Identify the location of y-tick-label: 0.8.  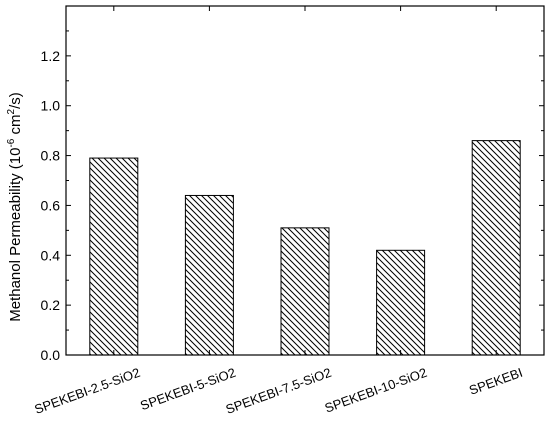
(51, 156).